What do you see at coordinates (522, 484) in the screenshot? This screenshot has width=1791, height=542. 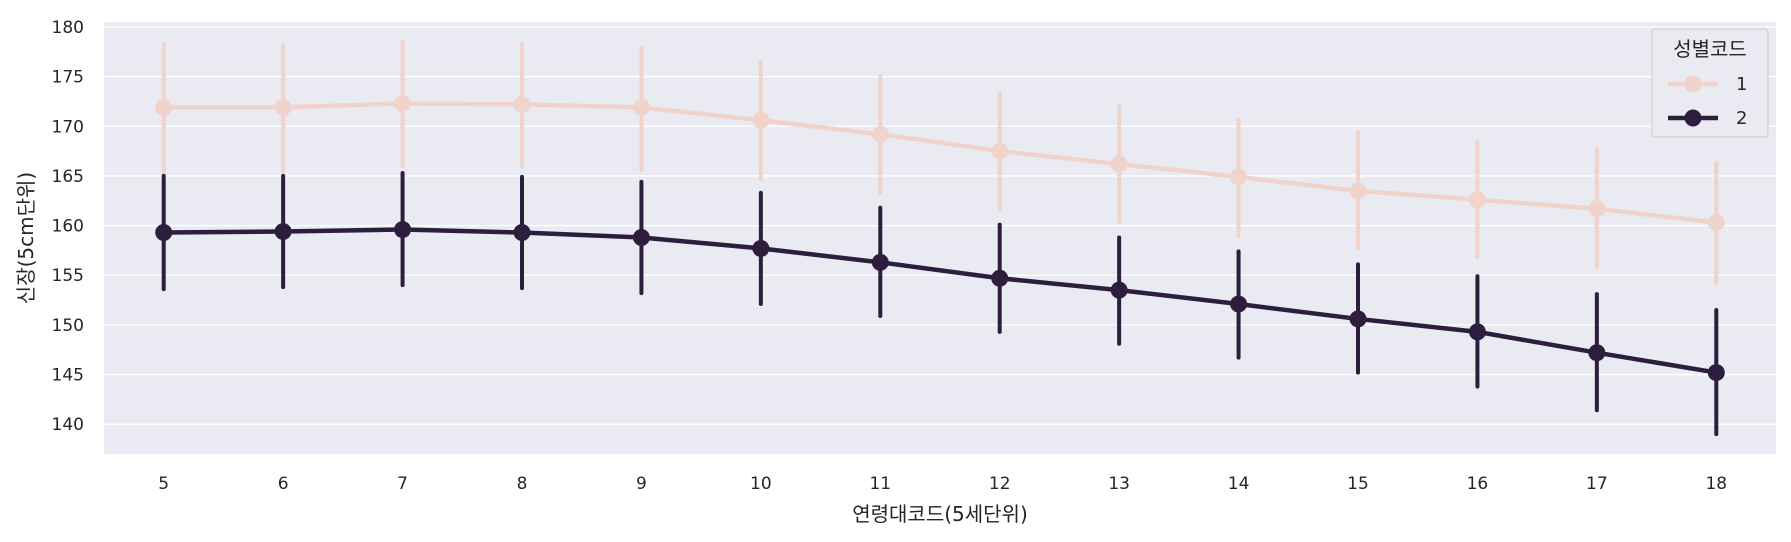 I see `x-tick-label: 8` at bounding box center [522, 484].